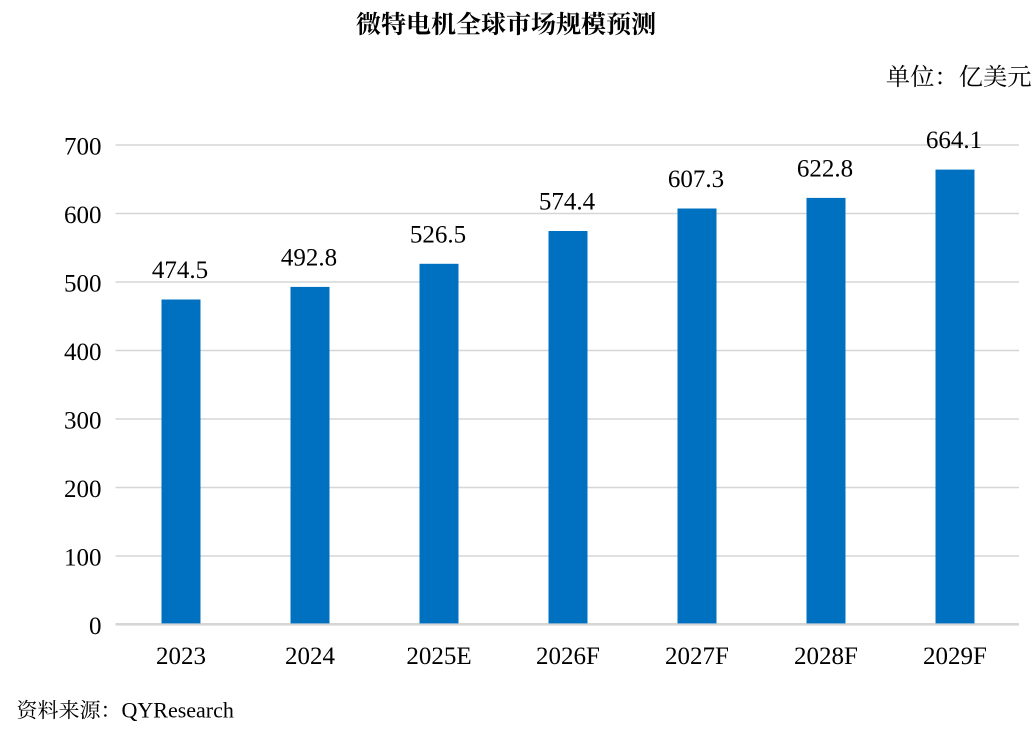  I want to click on svg-text: 300, so click(83, 420).